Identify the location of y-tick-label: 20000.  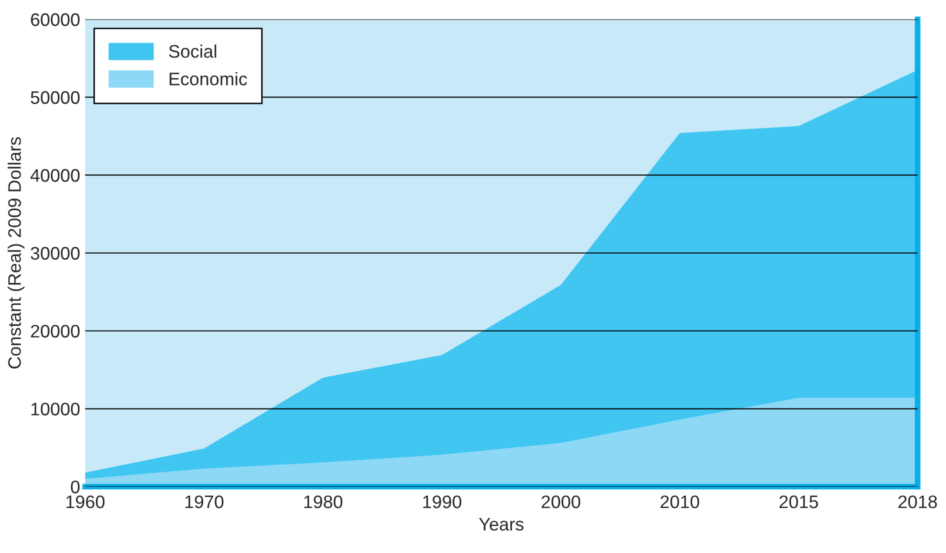
(55, 331).